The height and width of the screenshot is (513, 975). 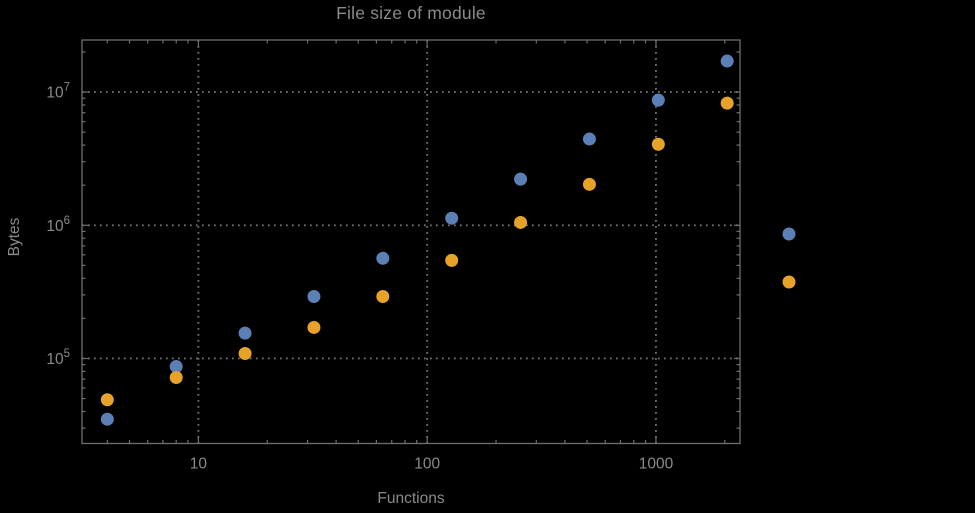 What do you see at coordinates (427, 464) in the screenshot?
I see `x-tick-label: 100` at bounding box center [427, 464].